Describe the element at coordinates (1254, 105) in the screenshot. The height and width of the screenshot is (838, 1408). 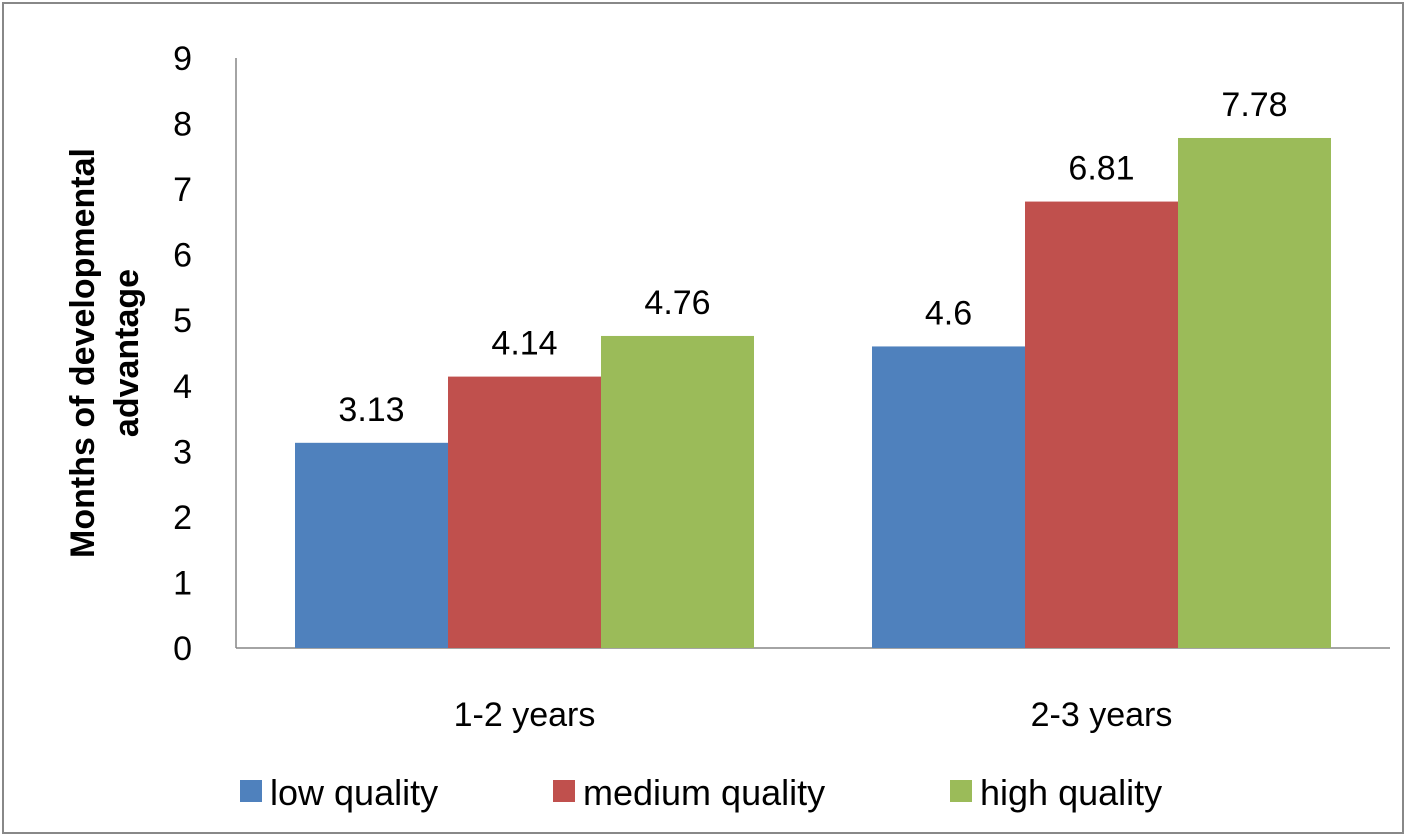
I see `data-label: 7.78` at that location.